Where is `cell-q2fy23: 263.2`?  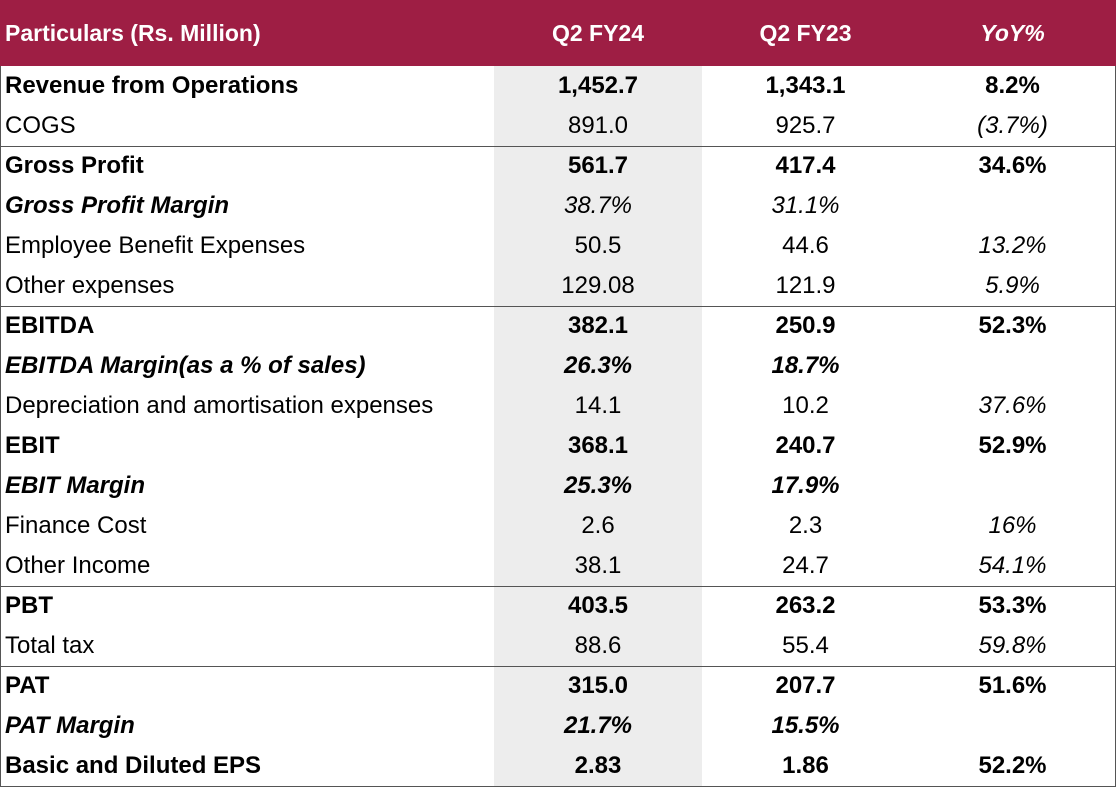
cell-q2fy23: 263.2 is located at coordinates (805, 605).